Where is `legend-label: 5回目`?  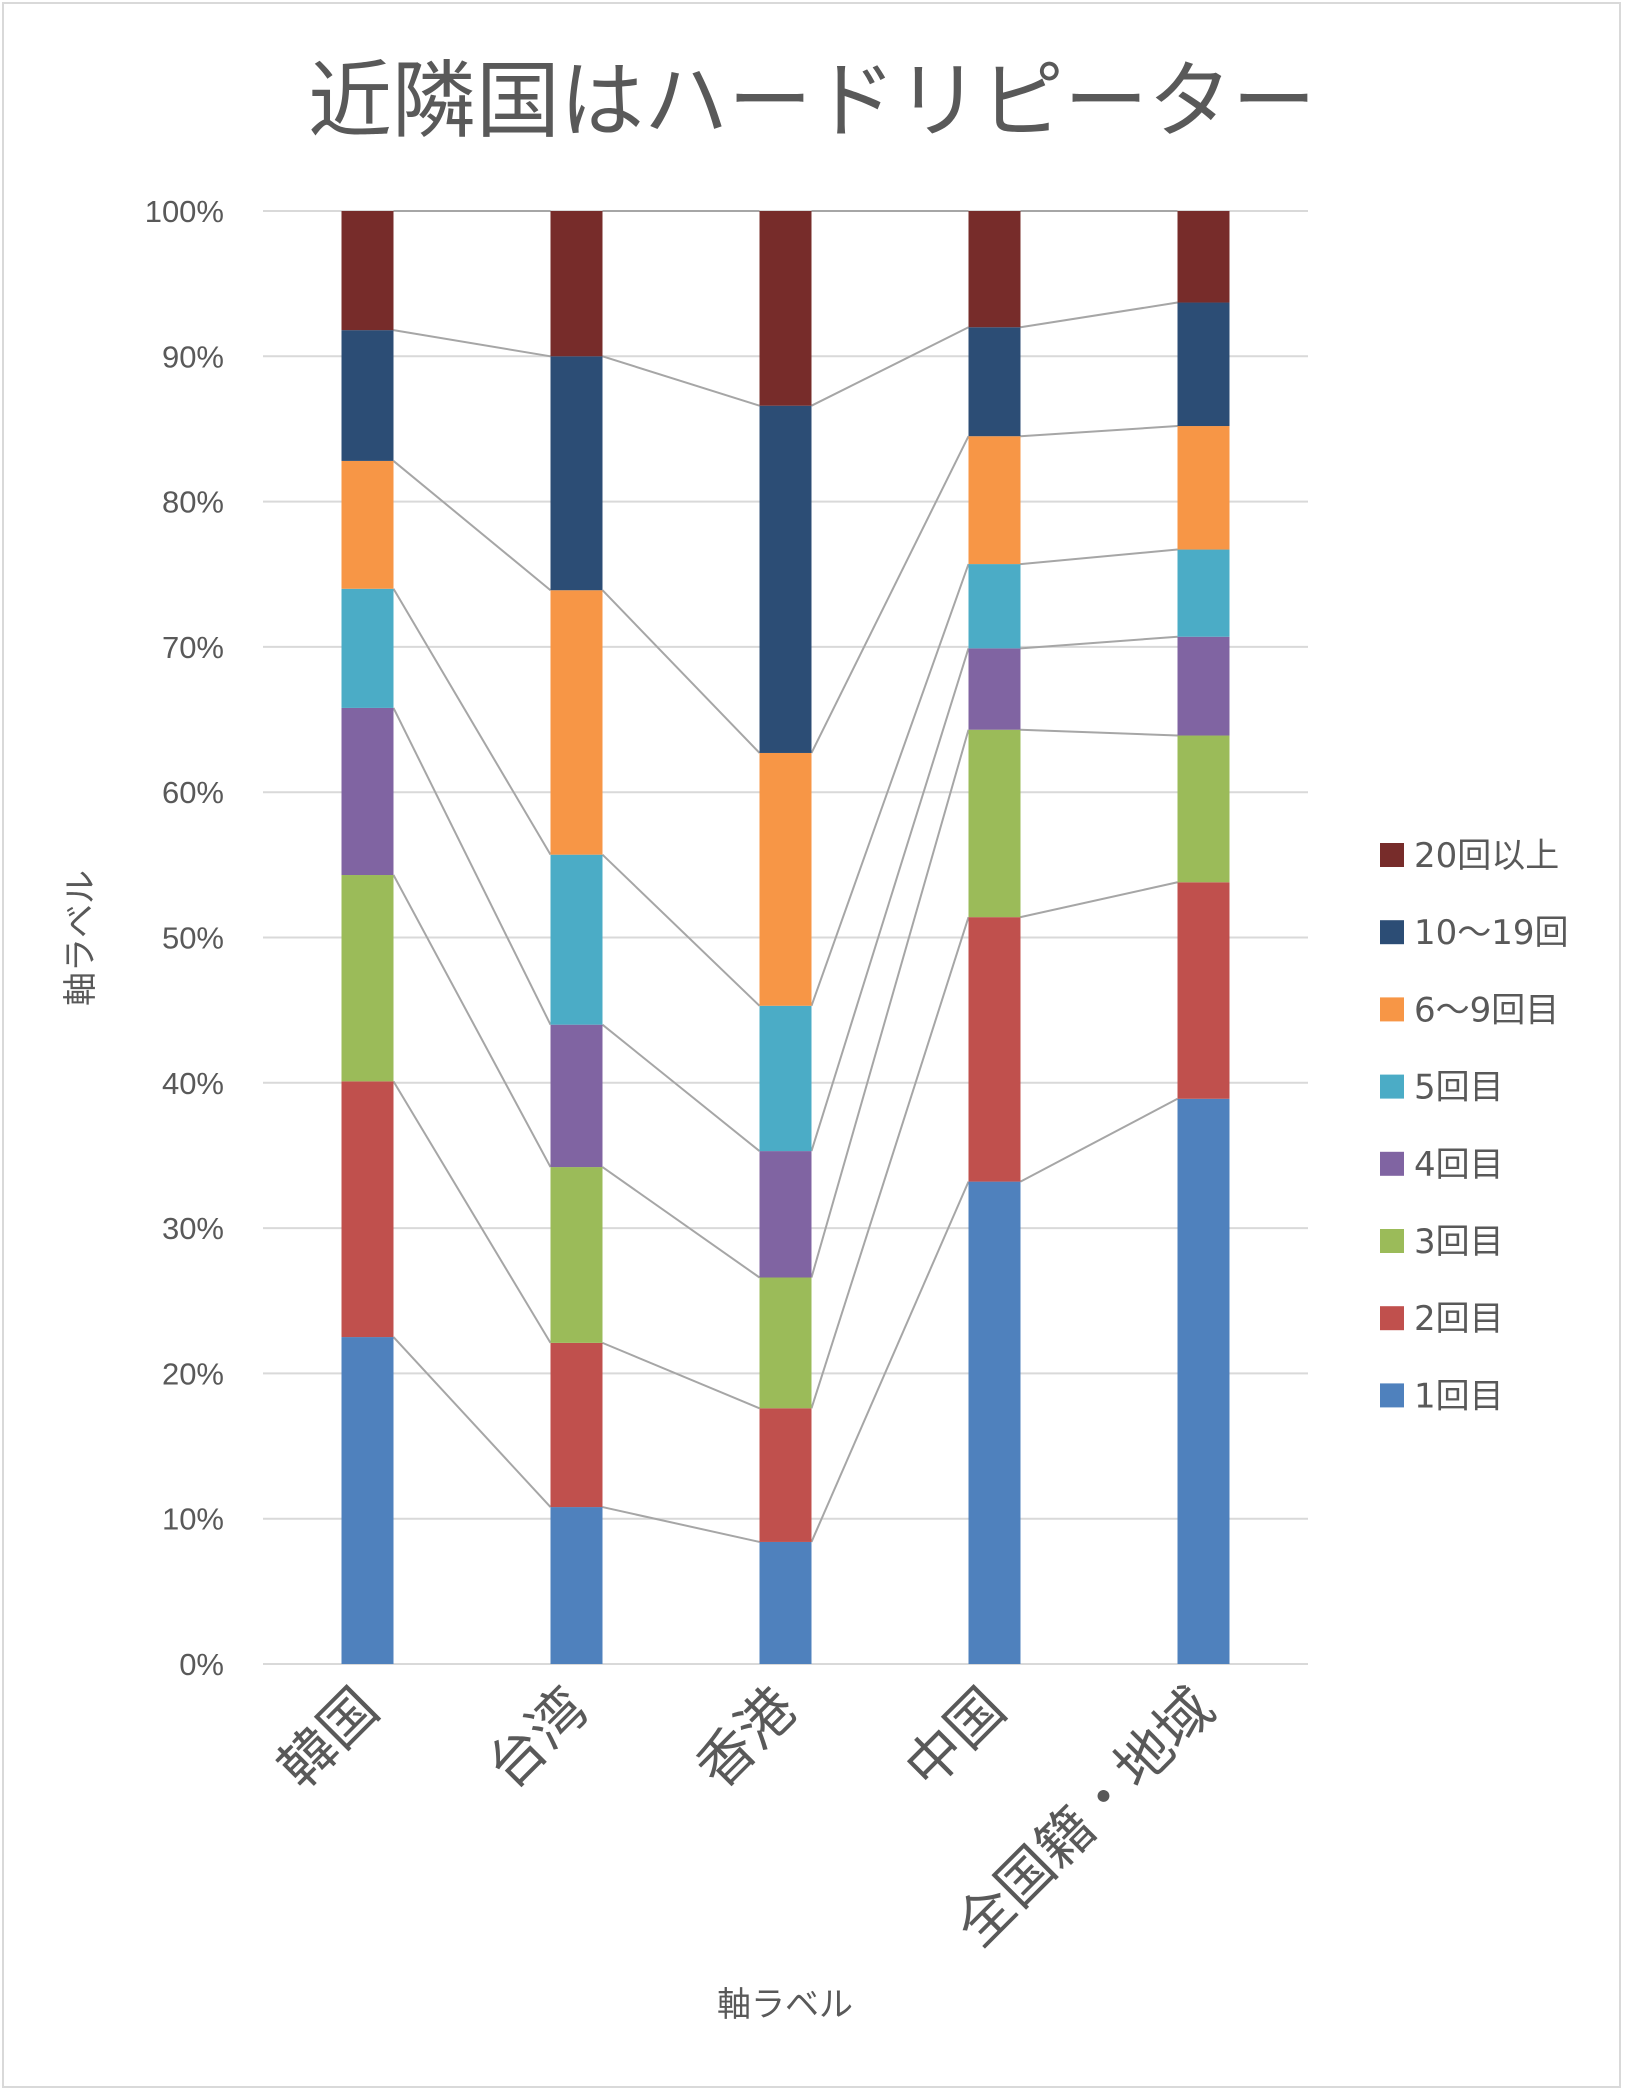 legend-label: 5回目 is located at coordinates (1459, 1088).